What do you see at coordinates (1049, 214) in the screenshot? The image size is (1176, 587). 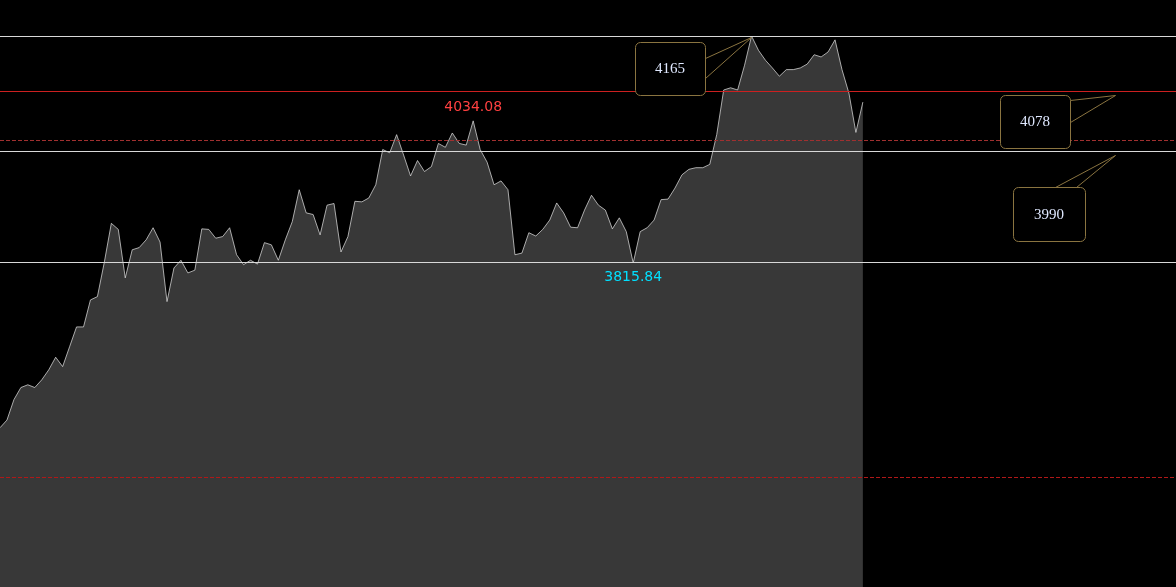 I see `annotation: 3990` at bounding box center [1049, 214].